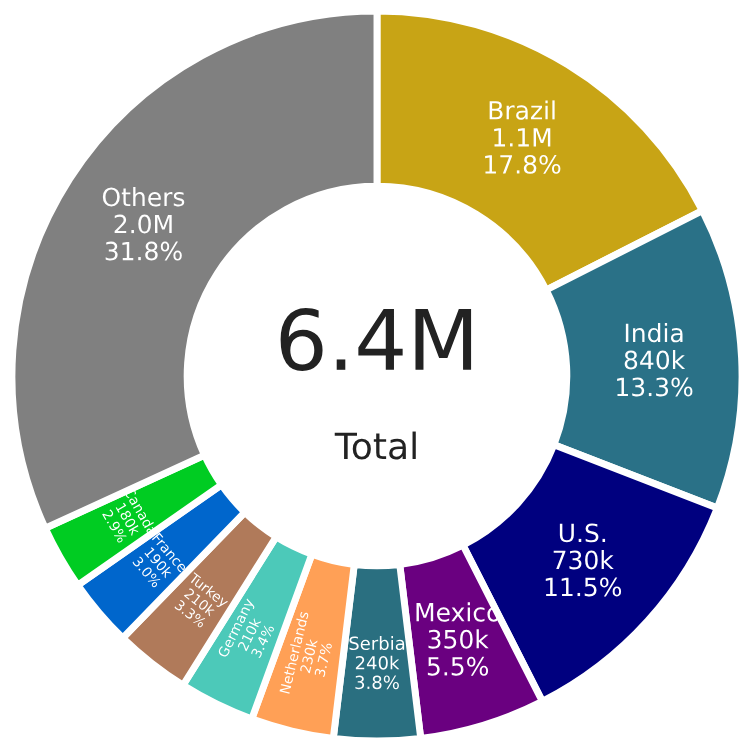 The image size is (754, 752). I want to click on slice-label: Others, so click(143, 197).